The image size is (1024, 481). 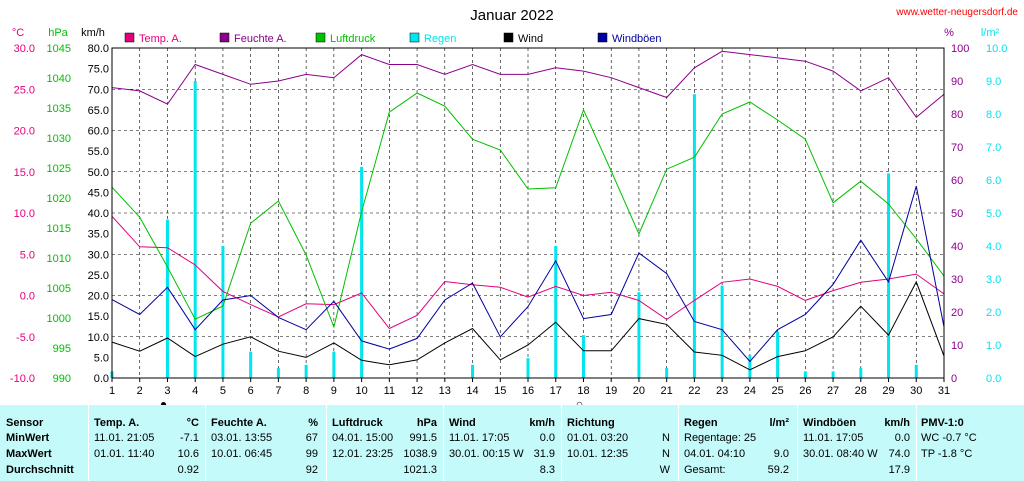 What do you see at coordinates (98, 276) in the screenshot?
I see `y-tick-label-wind: 25.0` at bounding box center [98, 276].